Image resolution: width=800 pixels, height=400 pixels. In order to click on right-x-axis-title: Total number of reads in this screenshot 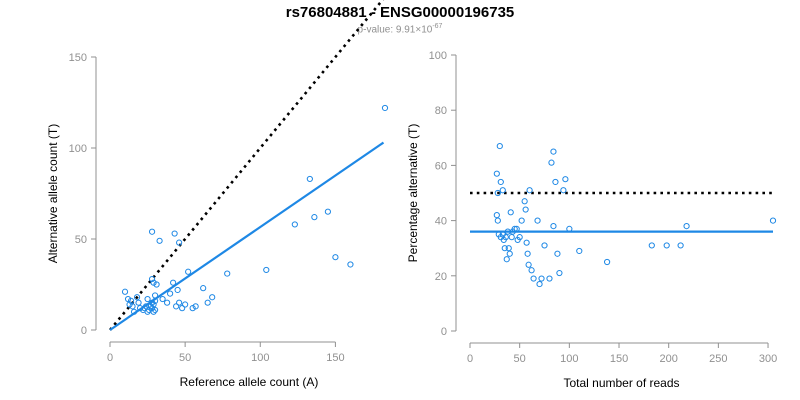, I will do `click(621, 383)`.